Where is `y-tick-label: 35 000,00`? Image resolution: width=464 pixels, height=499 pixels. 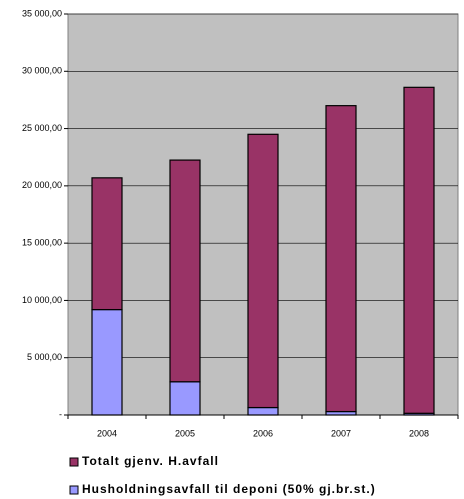
y-tick-label: 35 000,00 is located at coordinates (42, 13).